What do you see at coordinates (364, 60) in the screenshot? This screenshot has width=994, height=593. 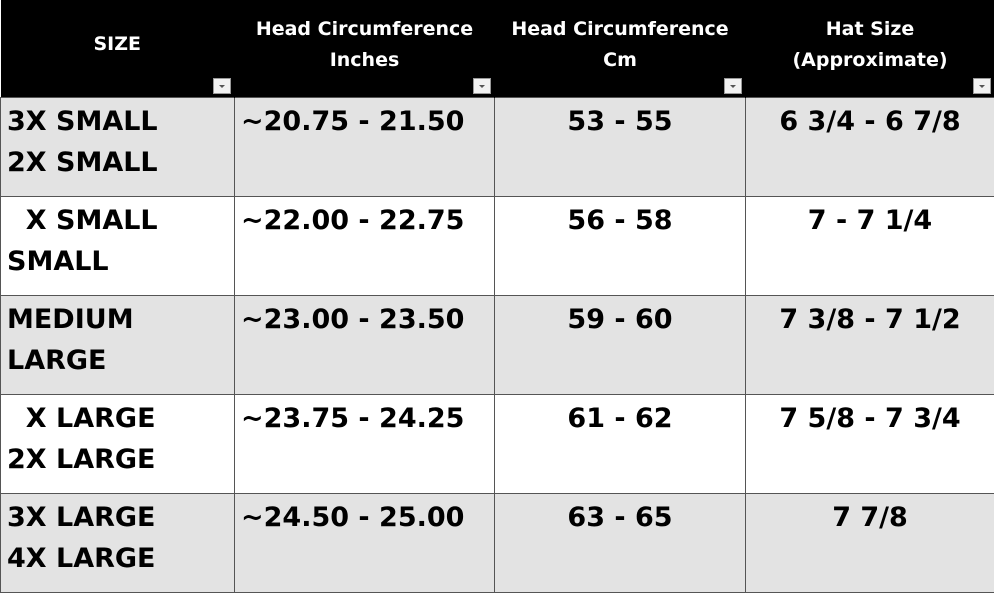 I see `header-label: Inches` at bounding box center [364, 60].